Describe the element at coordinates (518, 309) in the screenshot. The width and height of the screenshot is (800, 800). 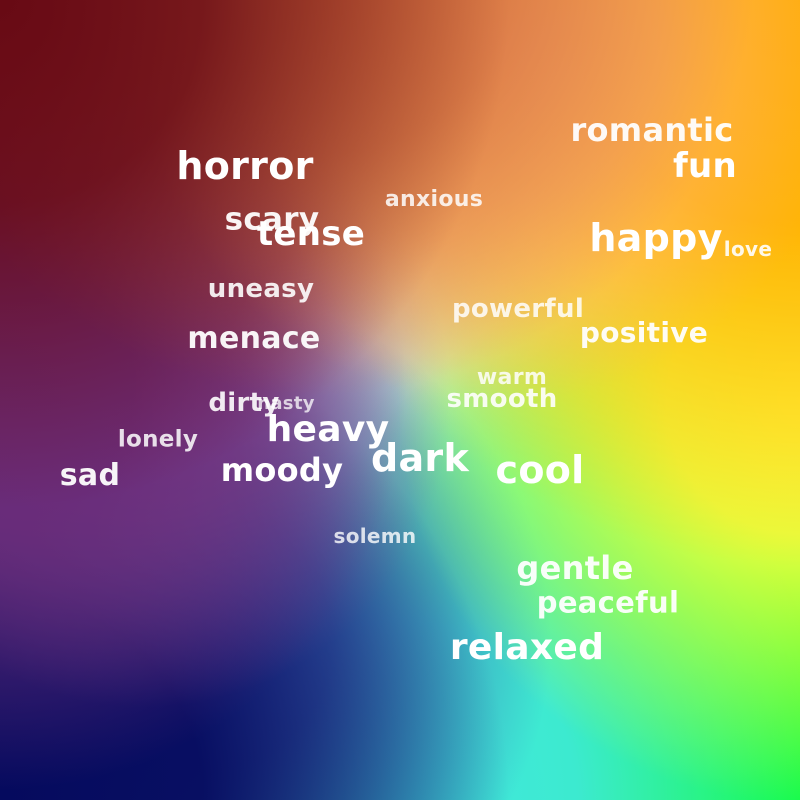
I see `word-powerful: powerful` at that location.